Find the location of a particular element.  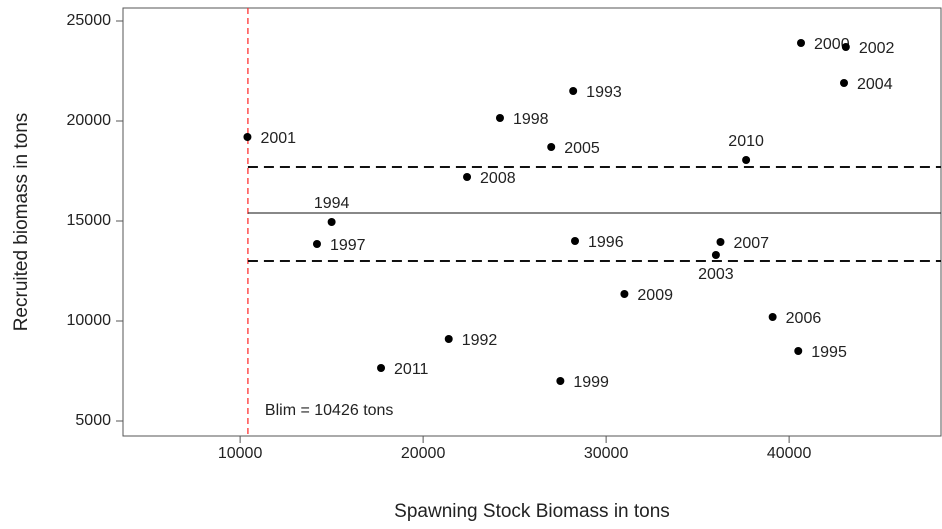

point-label: 1995 is located at coordinates (829, 352).